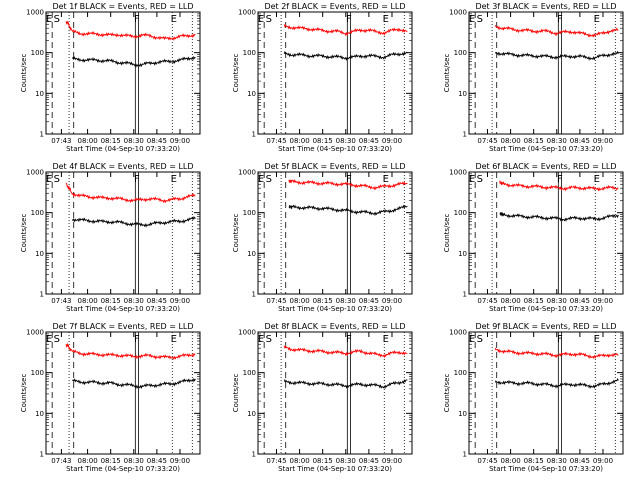  Describe the element at coordinates (122, 166) in the screenshot. I see `panel-title: Det 4f BLACK = Events, RED = LLD` at that location.